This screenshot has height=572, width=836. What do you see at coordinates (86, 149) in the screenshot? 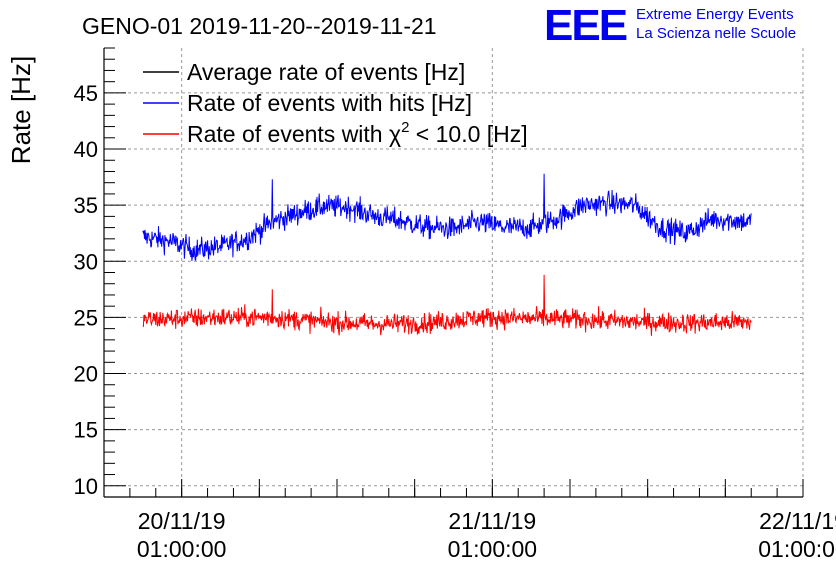
I see `y-tick-label: 40` at bounding box center [86, 149].